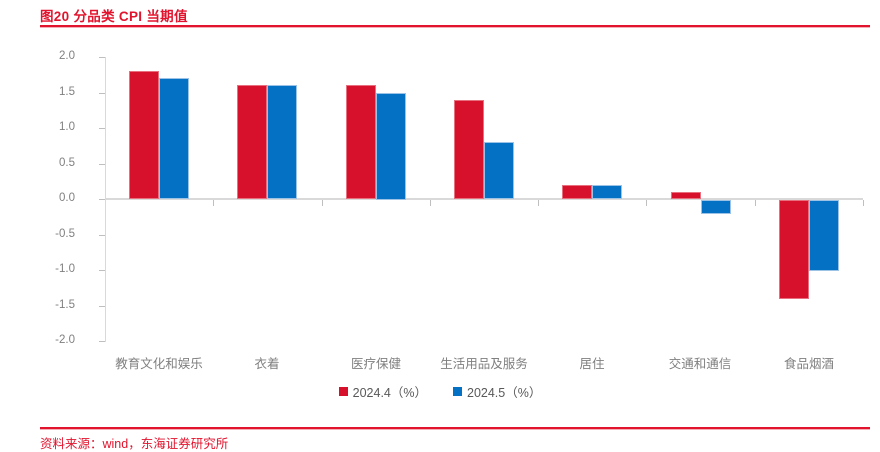 This screenshot has height=452, width=880. What do you see at coordinates (252, 142) in the screenshot?
I see `bar-2024.4（%）-衣着` at bounding box center [252, 142].